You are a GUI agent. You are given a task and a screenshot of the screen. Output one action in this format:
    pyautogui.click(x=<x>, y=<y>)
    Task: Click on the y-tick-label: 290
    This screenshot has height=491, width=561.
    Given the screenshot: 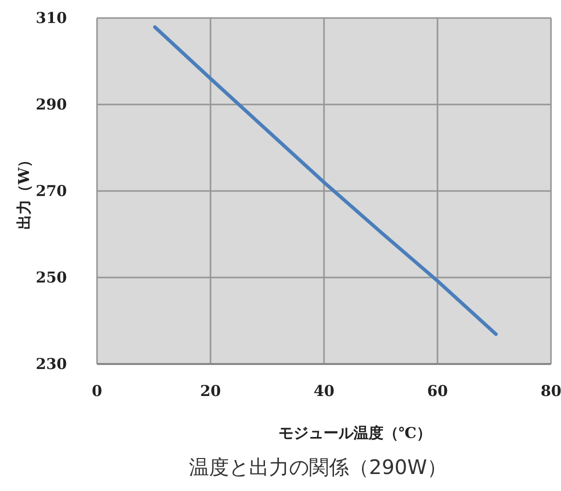 What is the action you would take?
    pyautogui.click(x=51, y=105)
    